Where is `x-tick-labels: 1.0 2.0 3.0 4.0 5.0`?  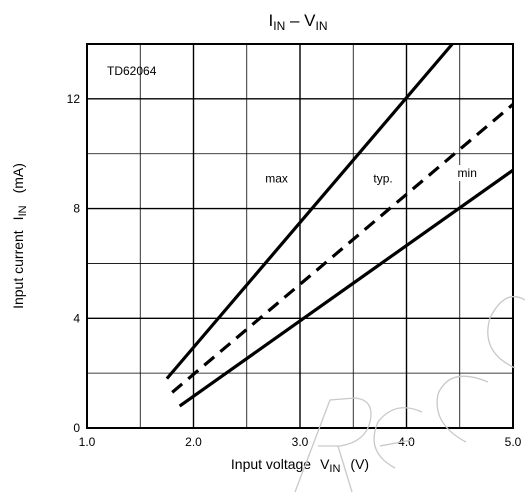 x-tick-labels: 1.0 2.0 3.0 4.0 5.0 is located at coordinates (300, 442).